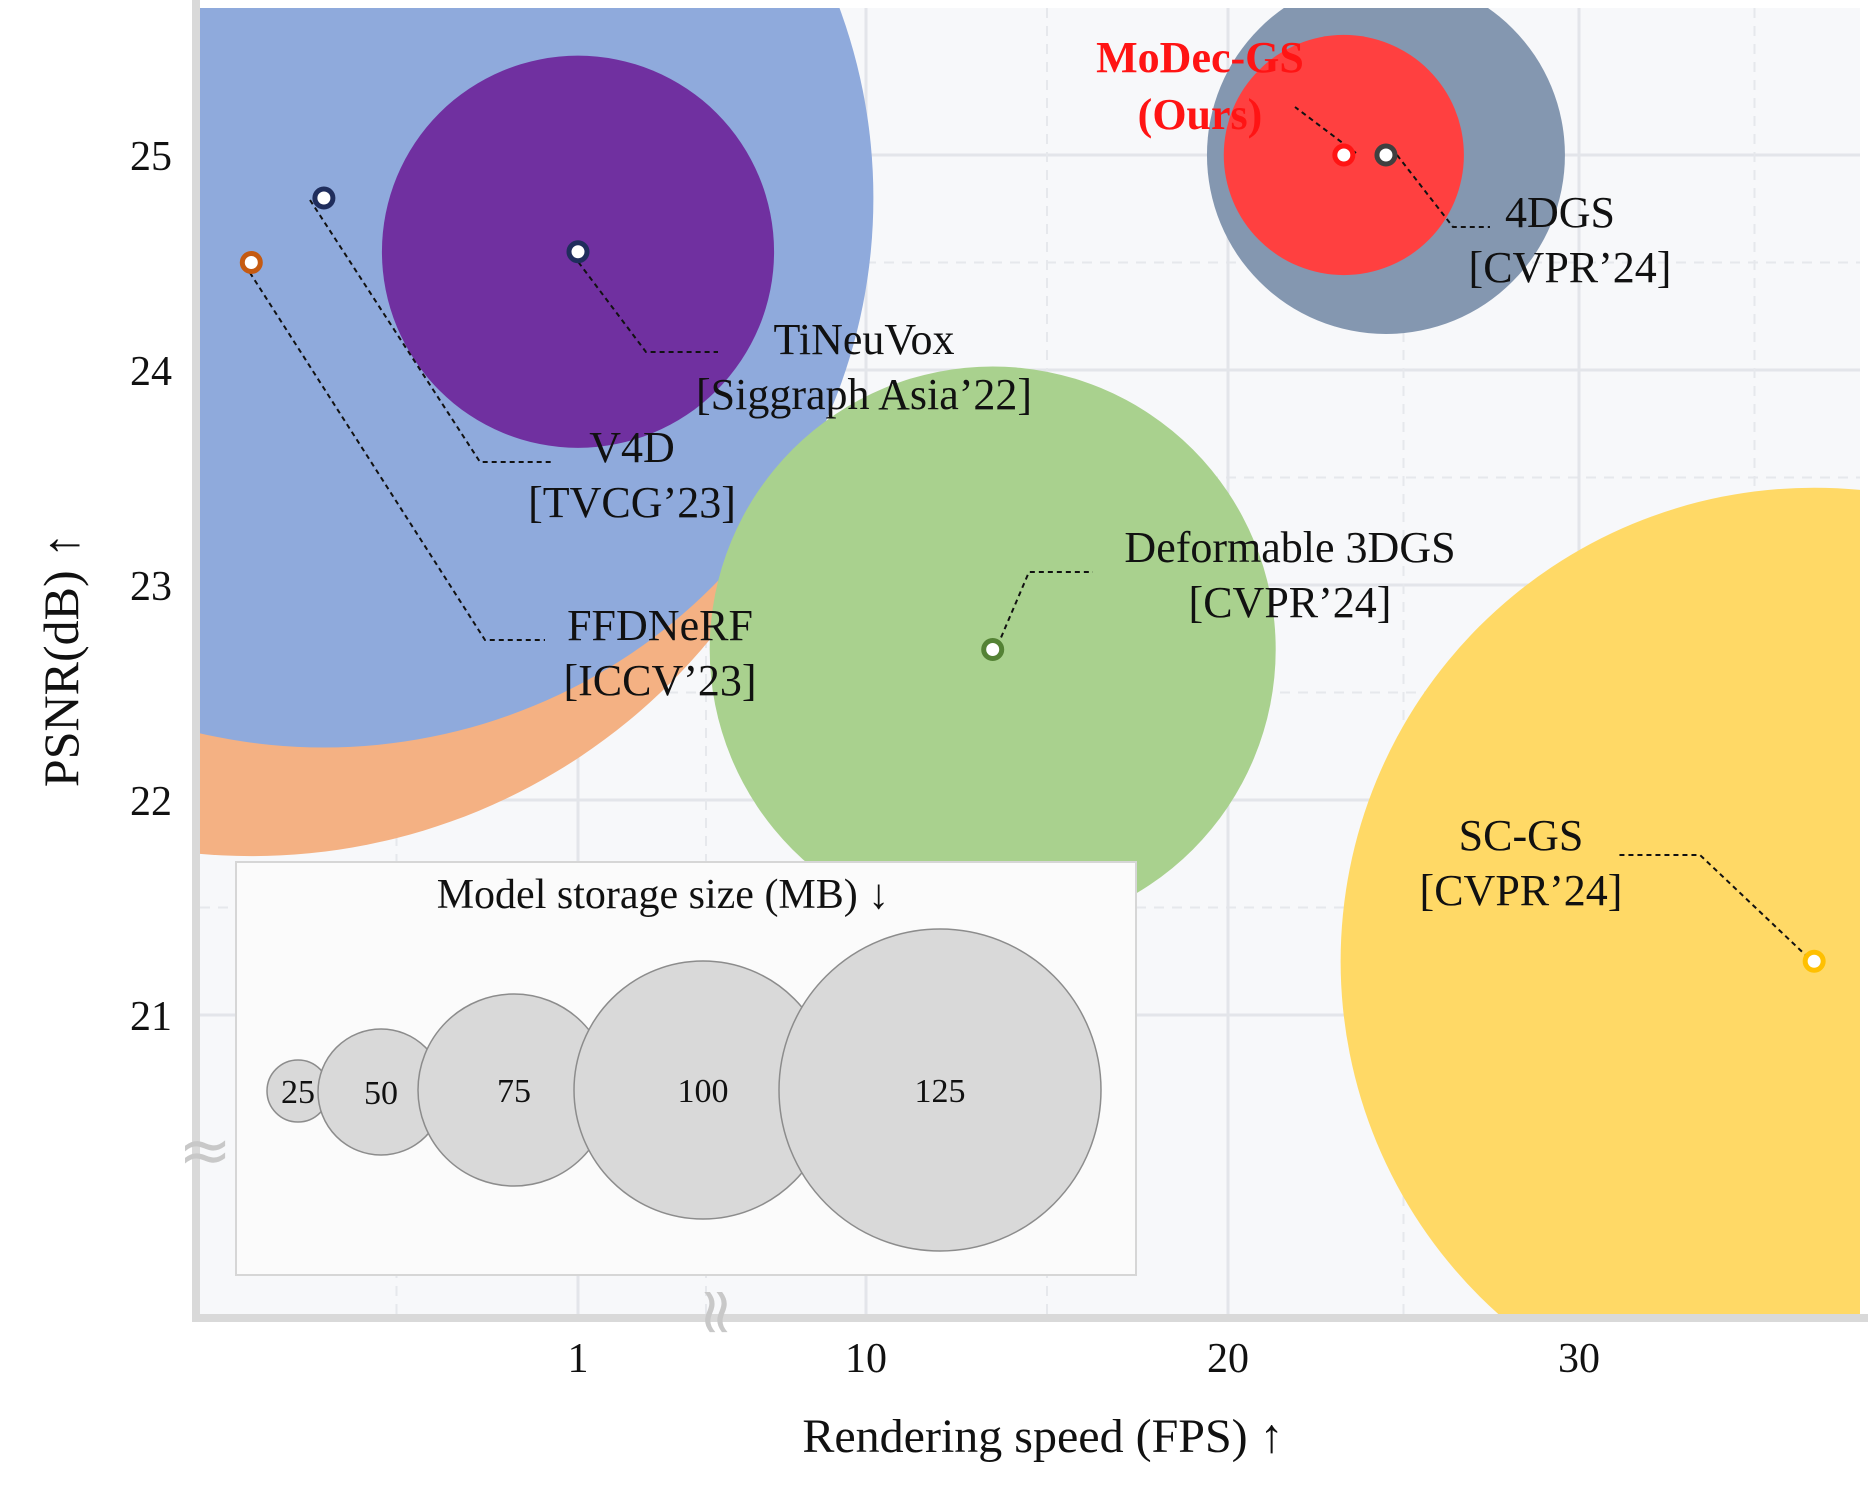  Describe the element at coordinates (1521, 835) in the screenshot. I see `label-sc-gs: SC-GS` at that location.